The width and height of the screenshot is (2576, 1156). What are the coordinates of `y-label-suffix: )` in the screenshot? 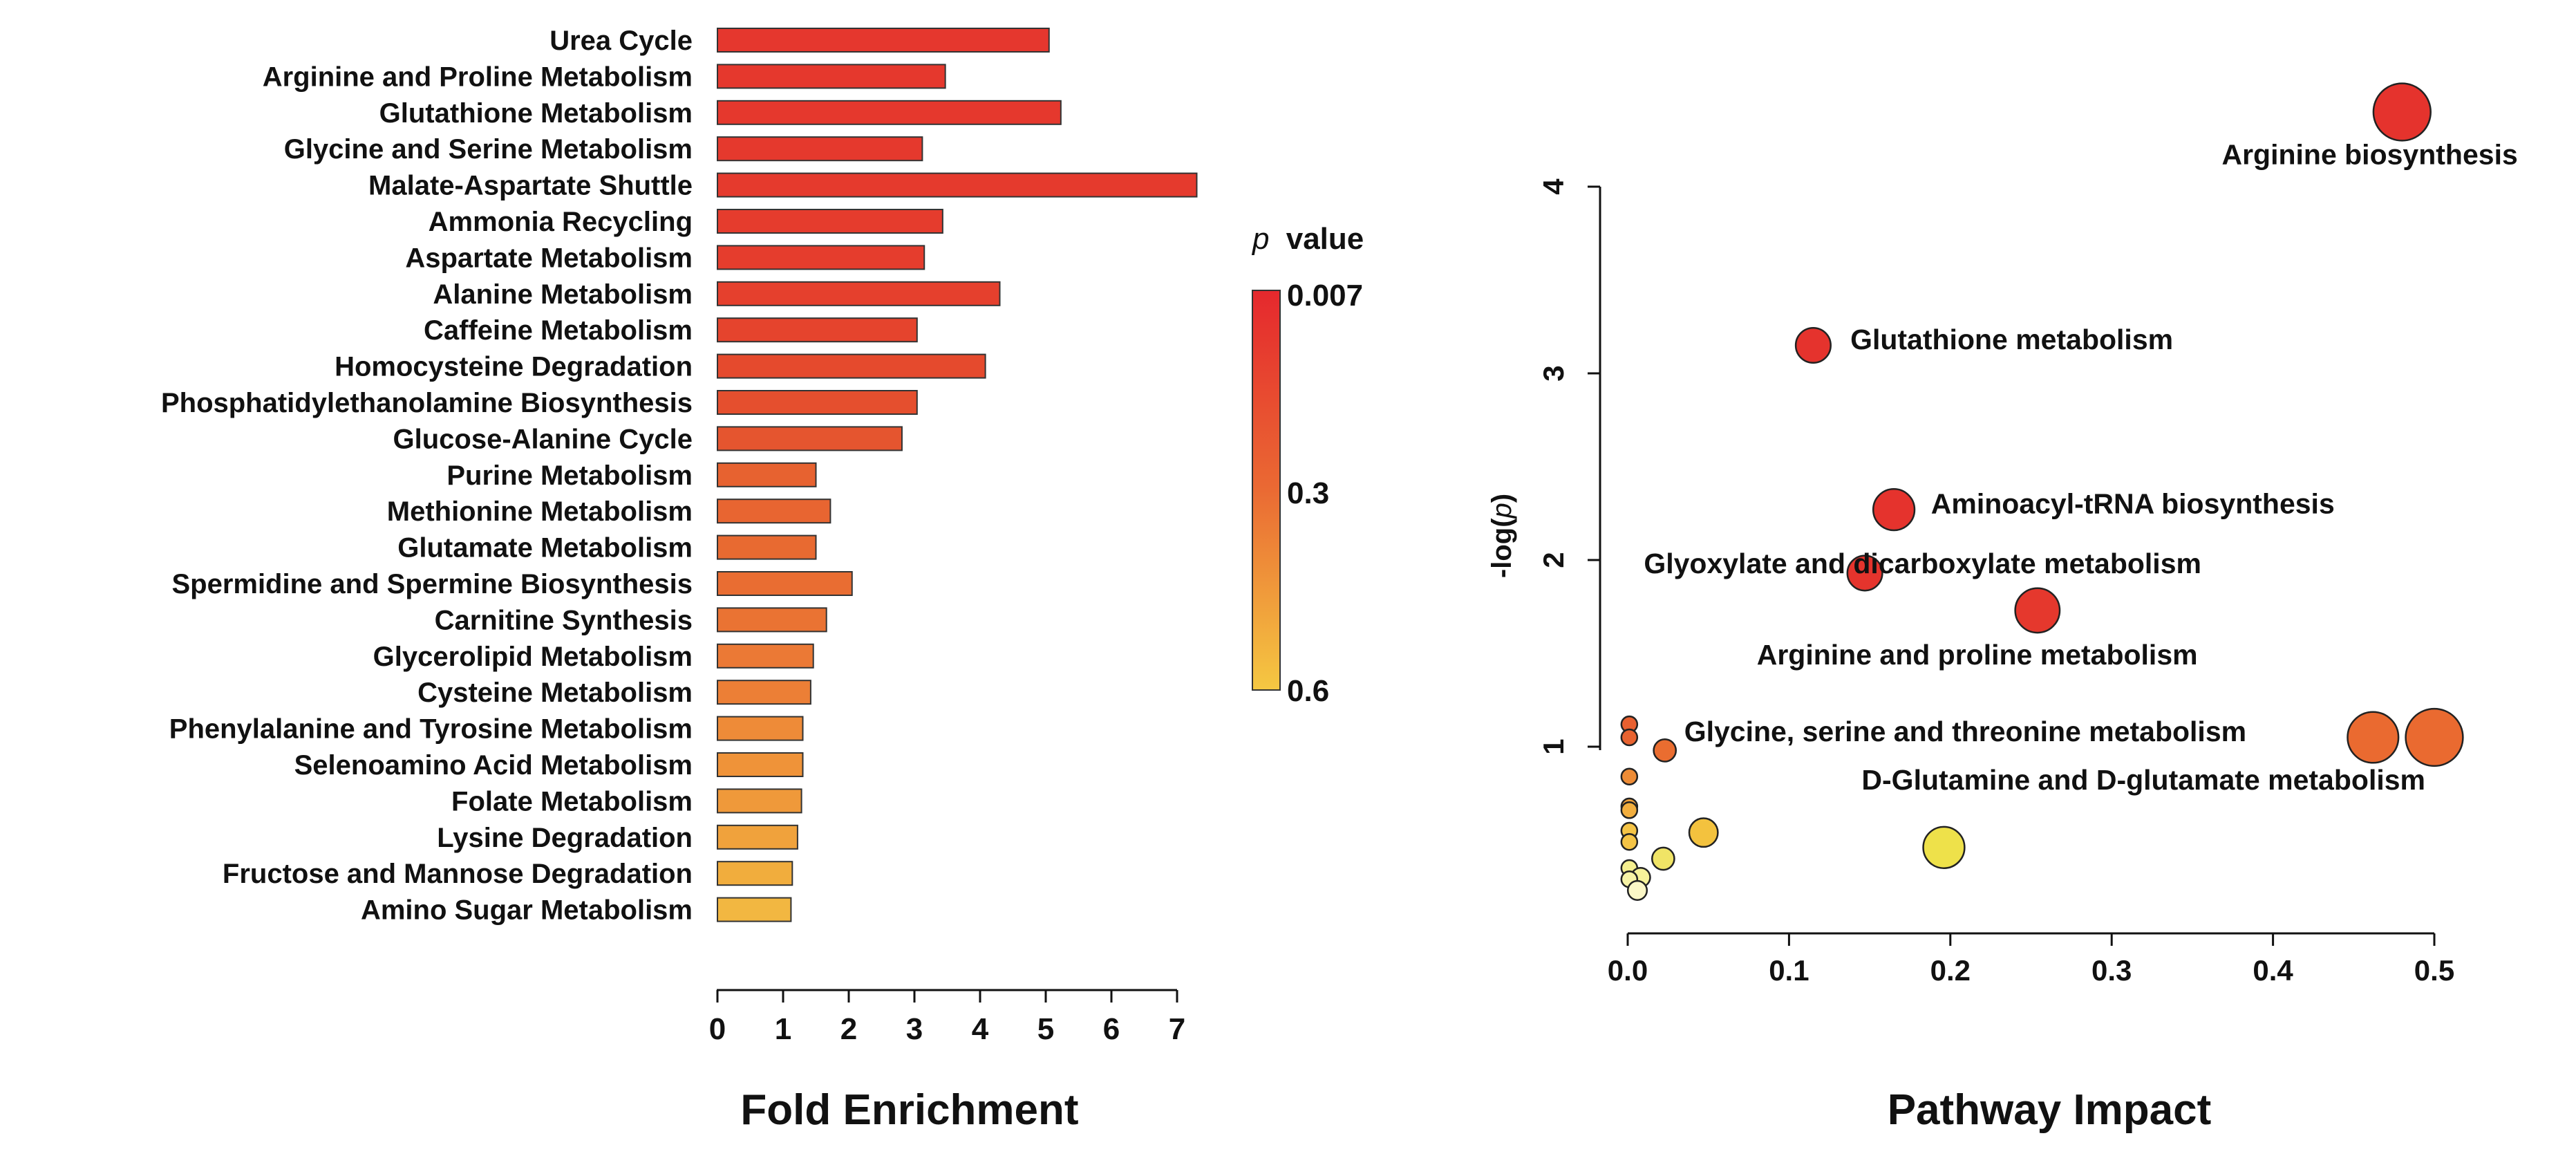 It's located at (1502, 498).